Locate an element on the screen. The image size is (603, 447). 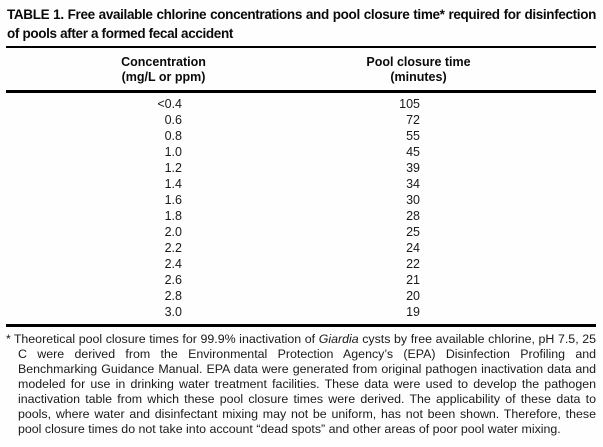
table-row: 0.6 72 is located at coordinates (301, 120).